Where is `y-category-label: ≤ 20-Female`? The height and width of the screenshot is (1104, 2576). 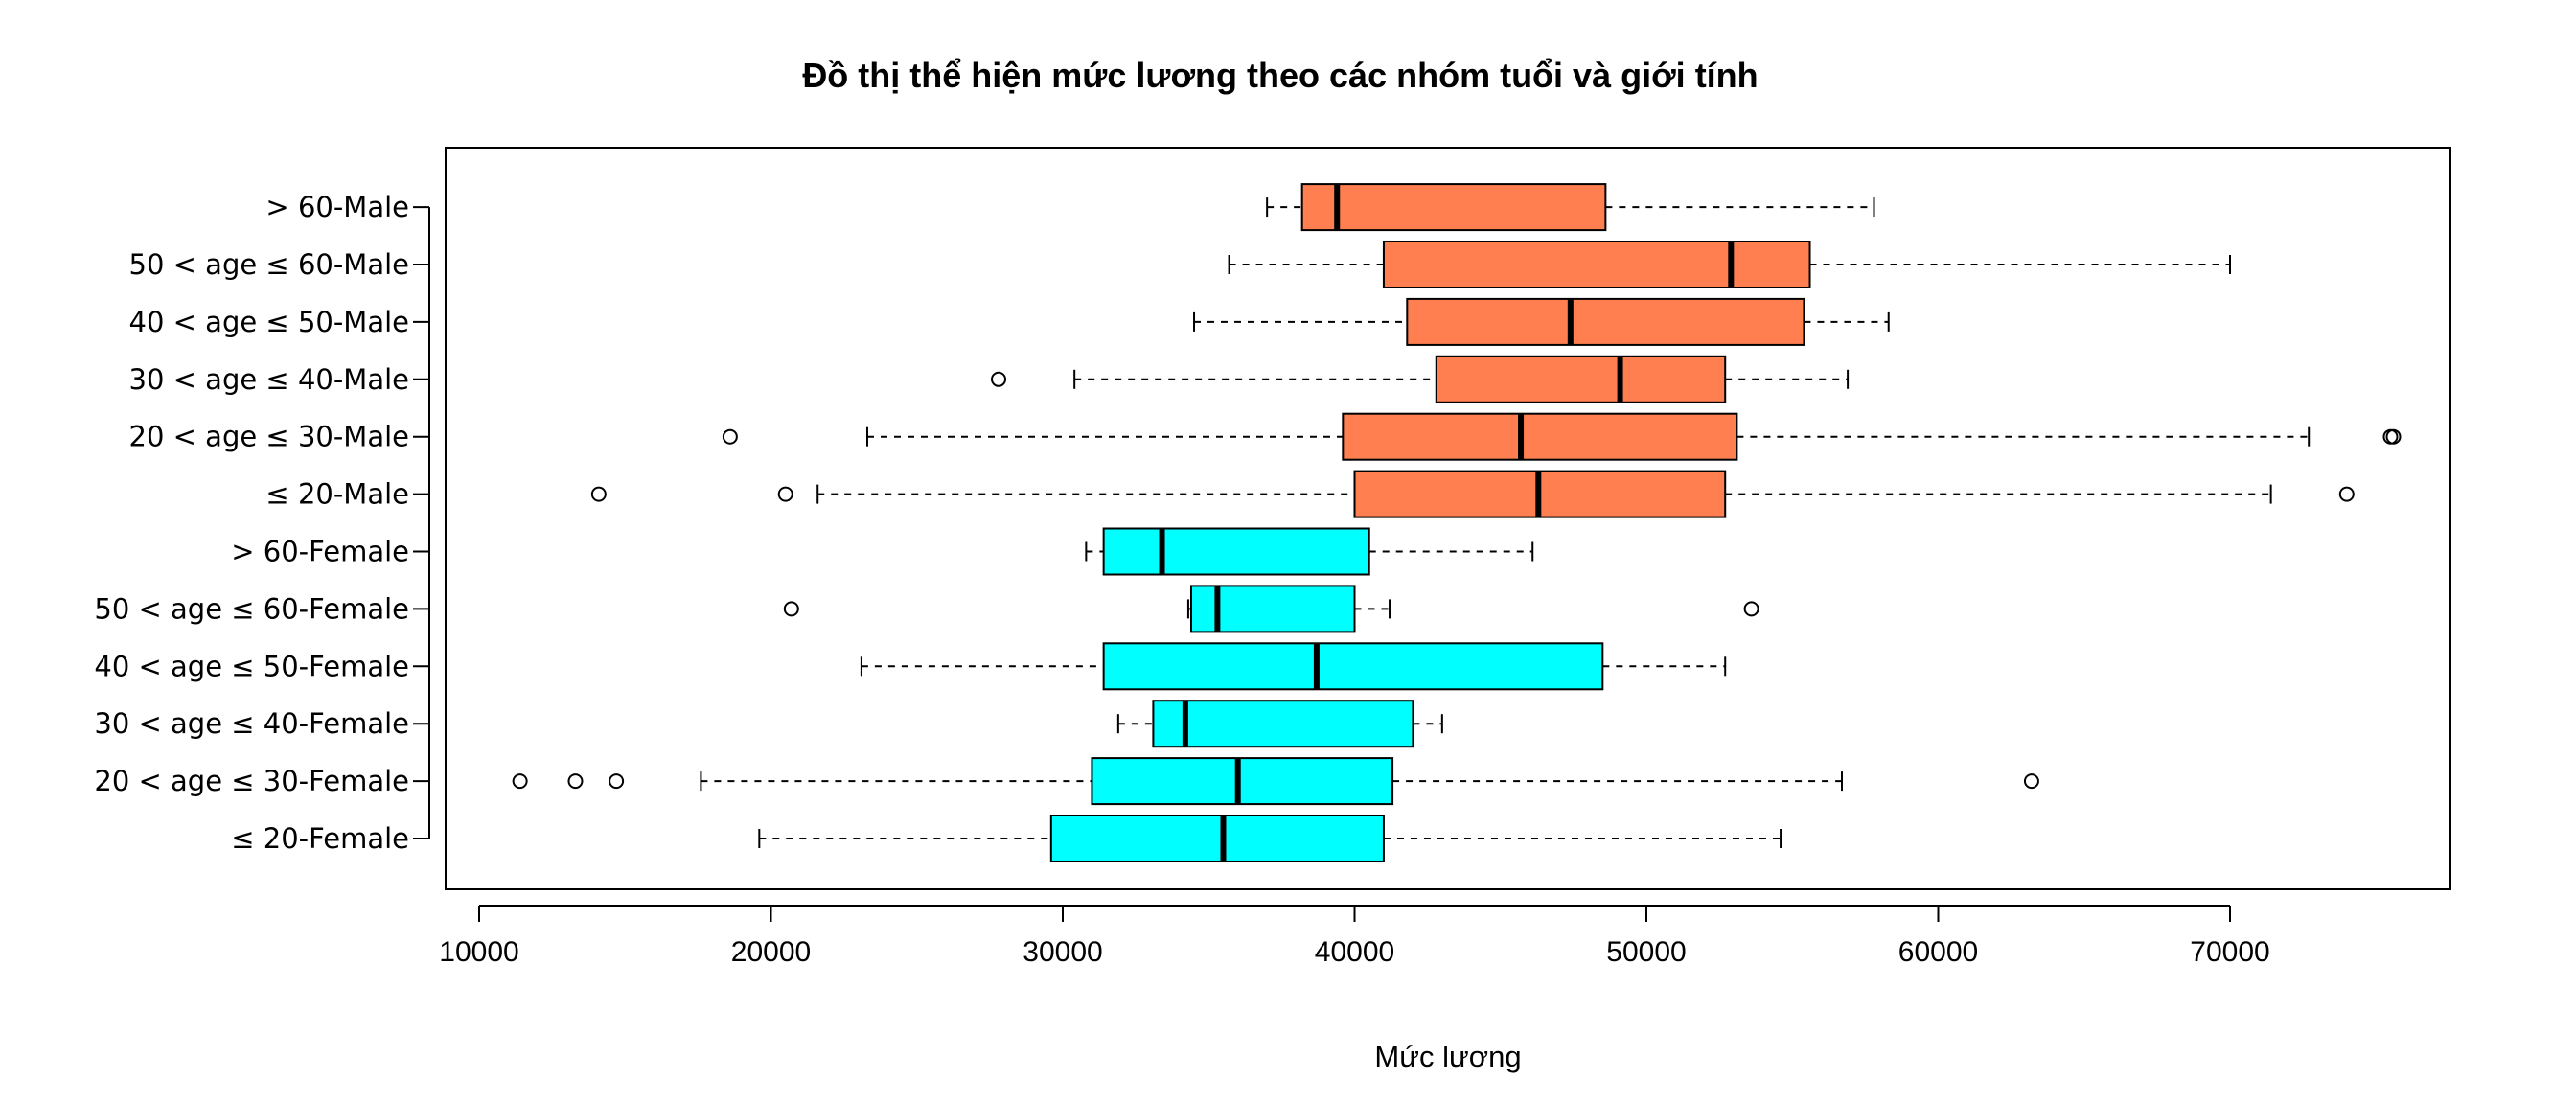 y-category-label: ≤ 20-Female is located at coordinates (320, 838).